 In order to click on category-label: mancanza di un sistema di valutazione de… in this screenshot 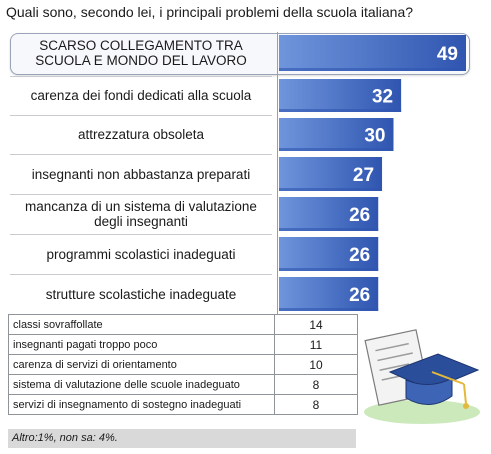, I will do `click(141, 214)`.